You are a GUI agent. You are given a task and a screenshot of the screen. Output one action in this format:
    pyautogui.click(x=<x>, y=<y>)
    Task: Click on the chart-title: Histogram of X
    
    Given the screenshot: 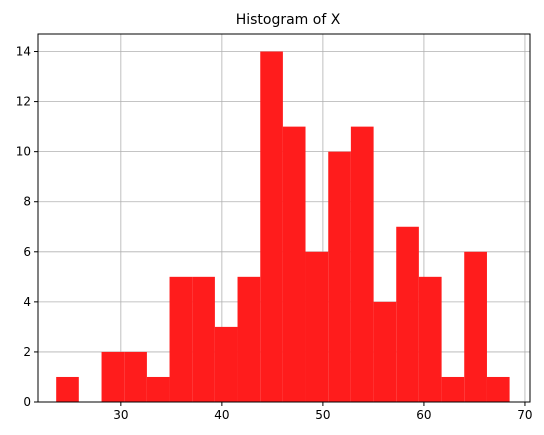 What is the action you would take?
    pyautogui.click(x=288, y=20)
    